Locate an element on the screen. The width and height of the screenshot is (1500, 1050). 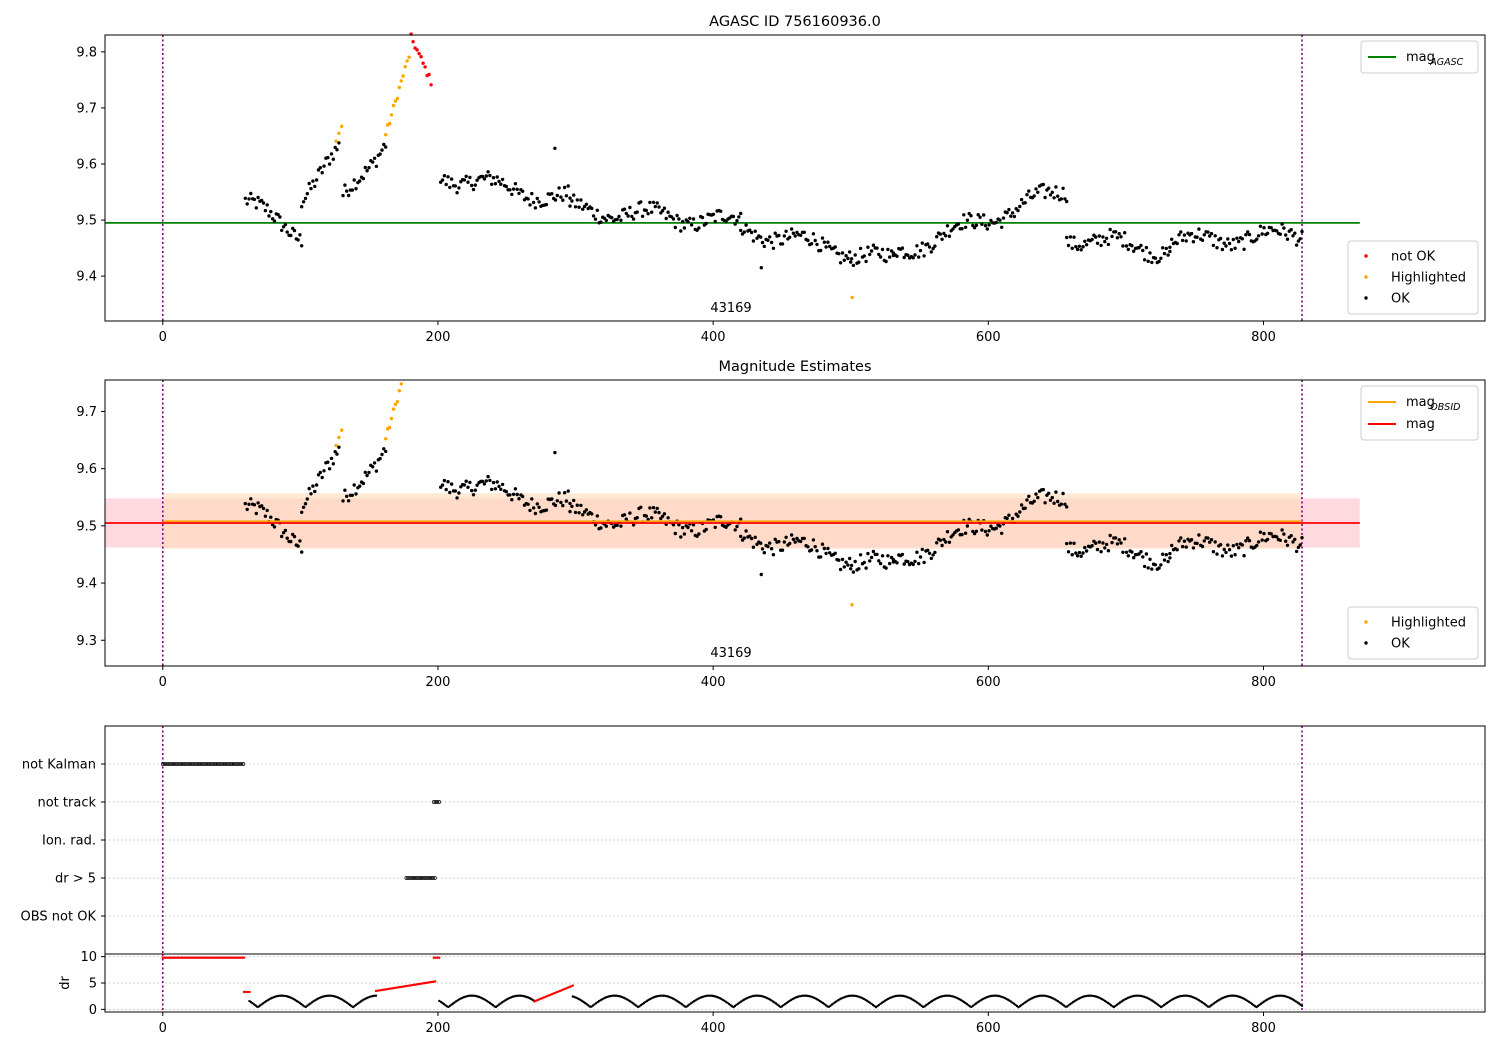
panel-magnitude-estimates-ytick-label: 9.5 is located at coordinates (86, 526).